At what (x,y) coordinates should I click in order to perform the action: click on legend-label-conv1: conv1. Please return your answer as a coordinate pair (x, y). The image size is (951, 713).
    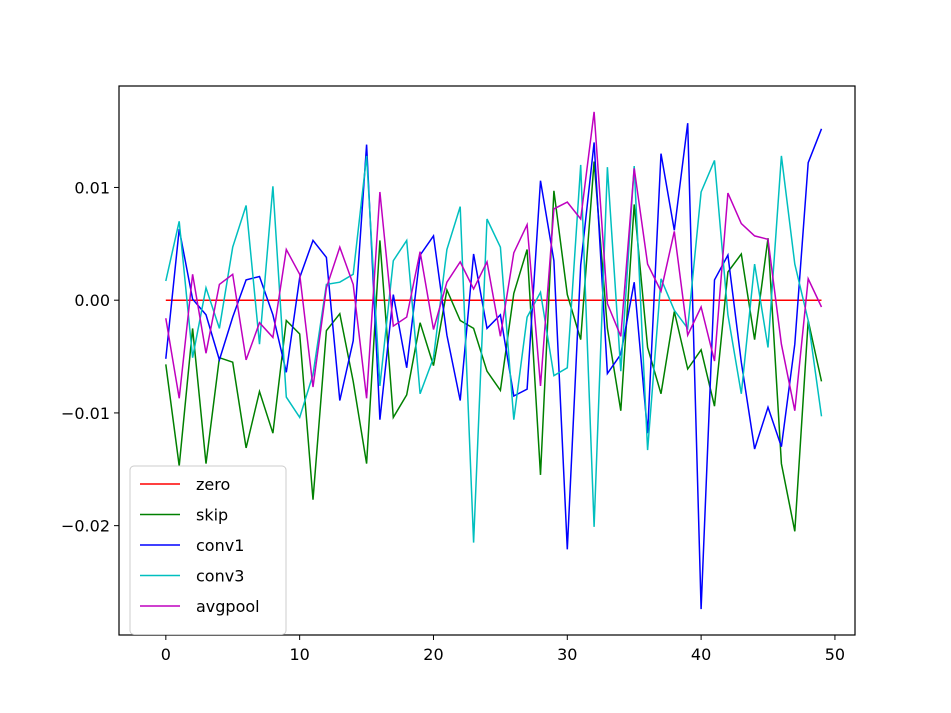
    Looking at the image, I should click on (220, 545).